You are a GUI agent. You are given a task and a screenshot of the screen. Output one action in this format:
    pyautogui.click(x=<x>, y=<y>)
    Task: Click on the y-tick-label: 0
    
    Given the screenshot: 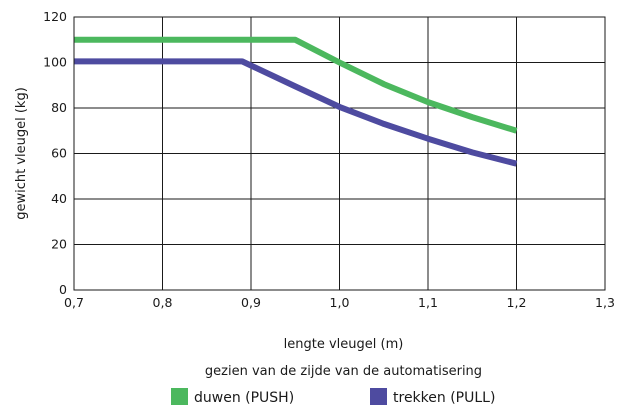 What is the action you would take?
    pyautogui.click(x=63, y=289)
    